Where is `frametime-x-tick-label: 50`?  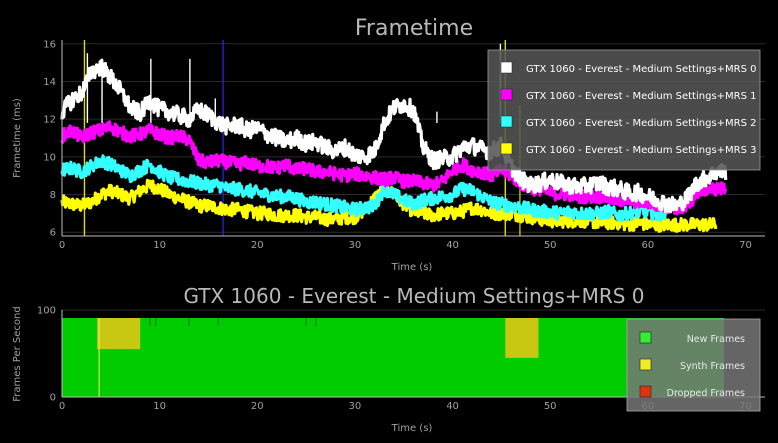 frametime-x-tick-label: 50 is located at coordinates (550, 245).